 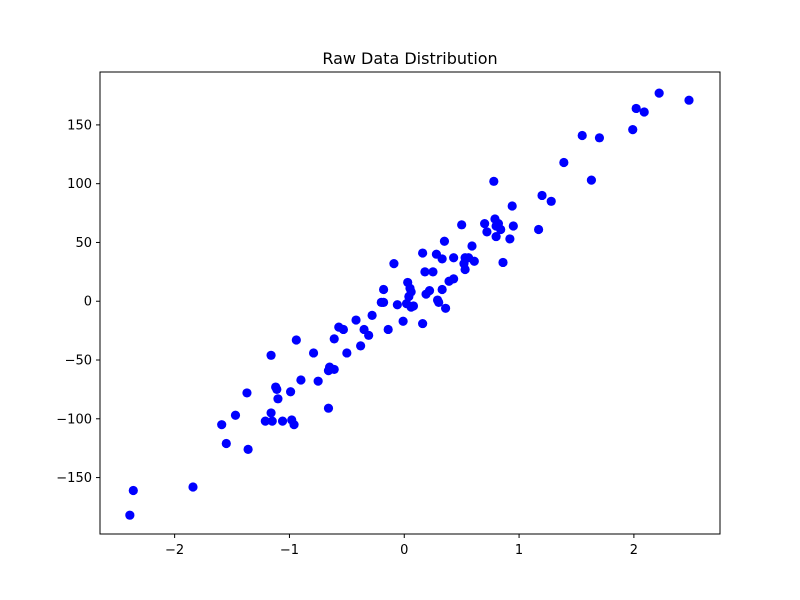 What do you see at coordinates (79, 125) in the screenshot?
I see `y-tick-label: 150` at bounding box center [79, 125].